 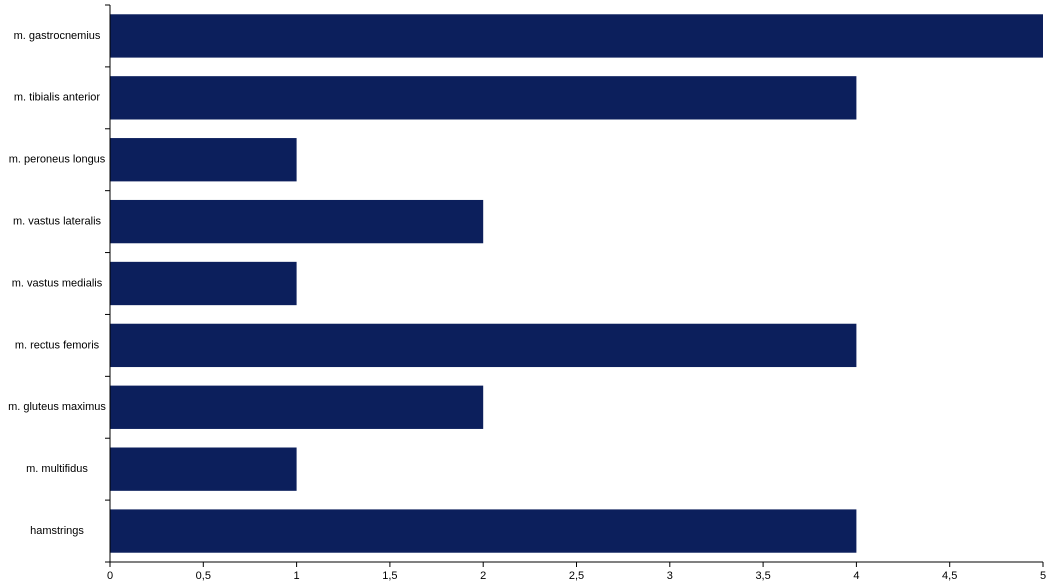 What do you see at coordinates (389, 576) in the screenshot?
I see `x-tick-label: 1,5` at bounding box center [389, 576].